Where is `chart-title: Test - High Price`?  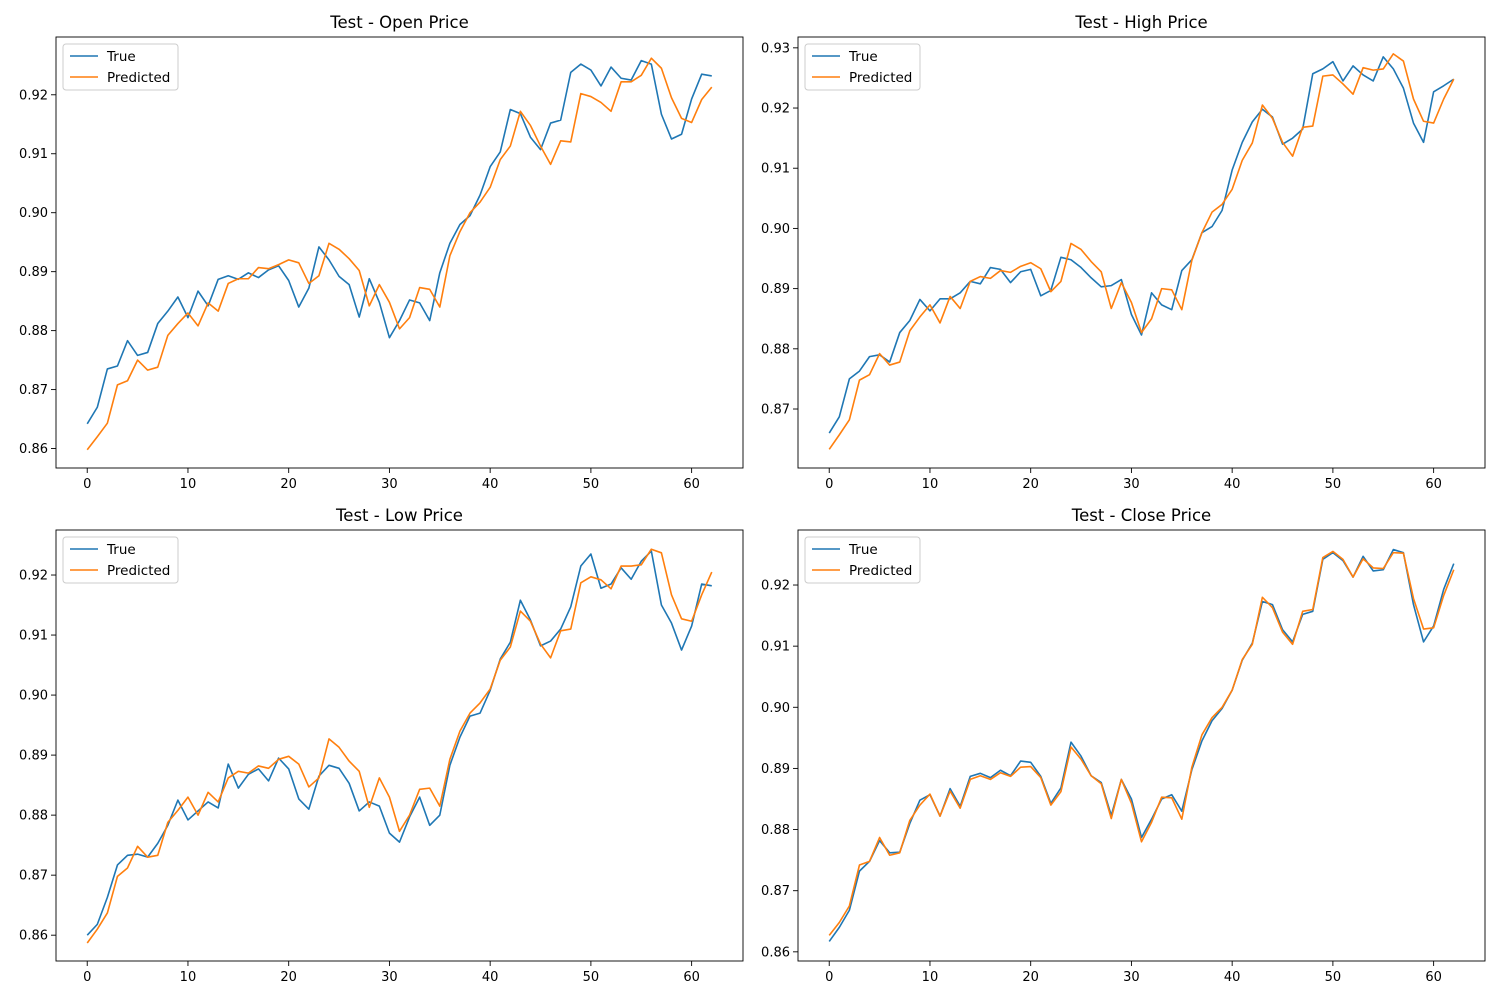
chart-title: Test - High Price is located at coordinates (1140, 22).